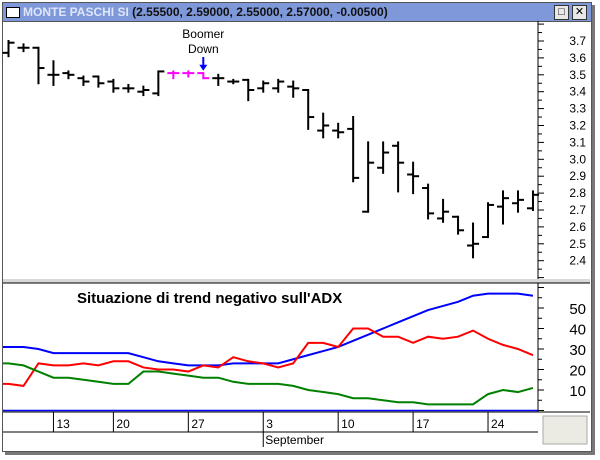 The image size is (600, 460). I want to click on annotation-label-line2: Down, so click(203, 49).